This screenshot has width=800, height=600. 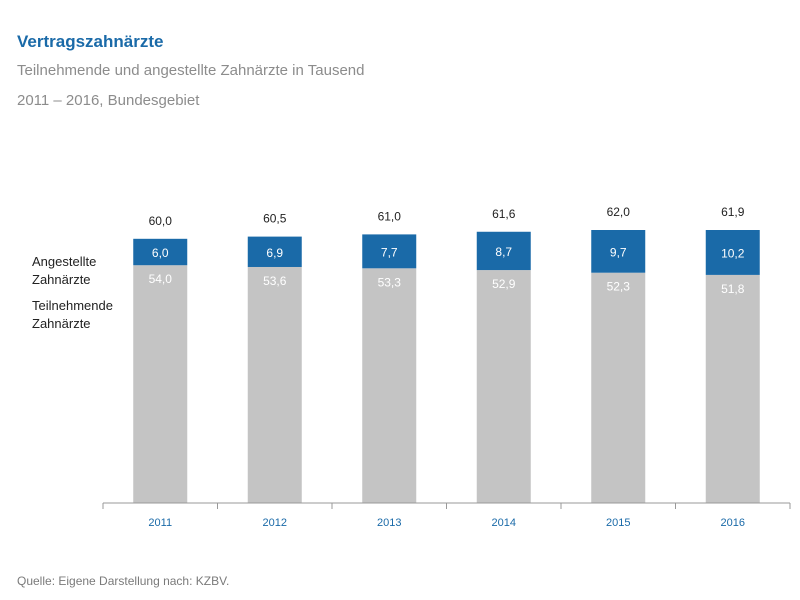 What do you see at coordinates (275, 281) in the screenshot?
I see `data-label-teilnehmende-2012: 53,6` at bounding box center [275, 281].